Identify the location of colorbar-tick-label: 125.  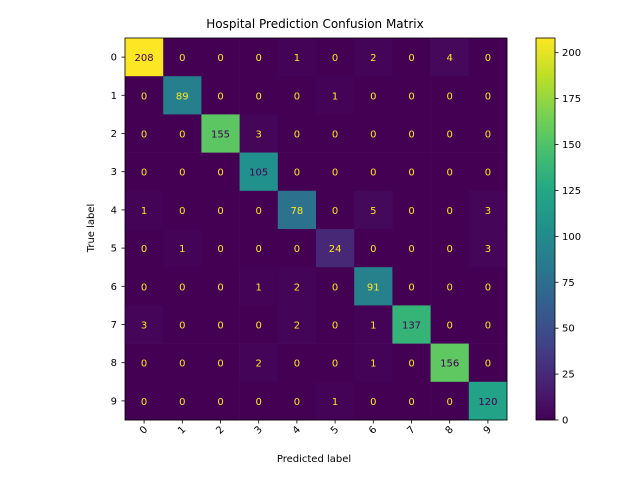
(571, 191).